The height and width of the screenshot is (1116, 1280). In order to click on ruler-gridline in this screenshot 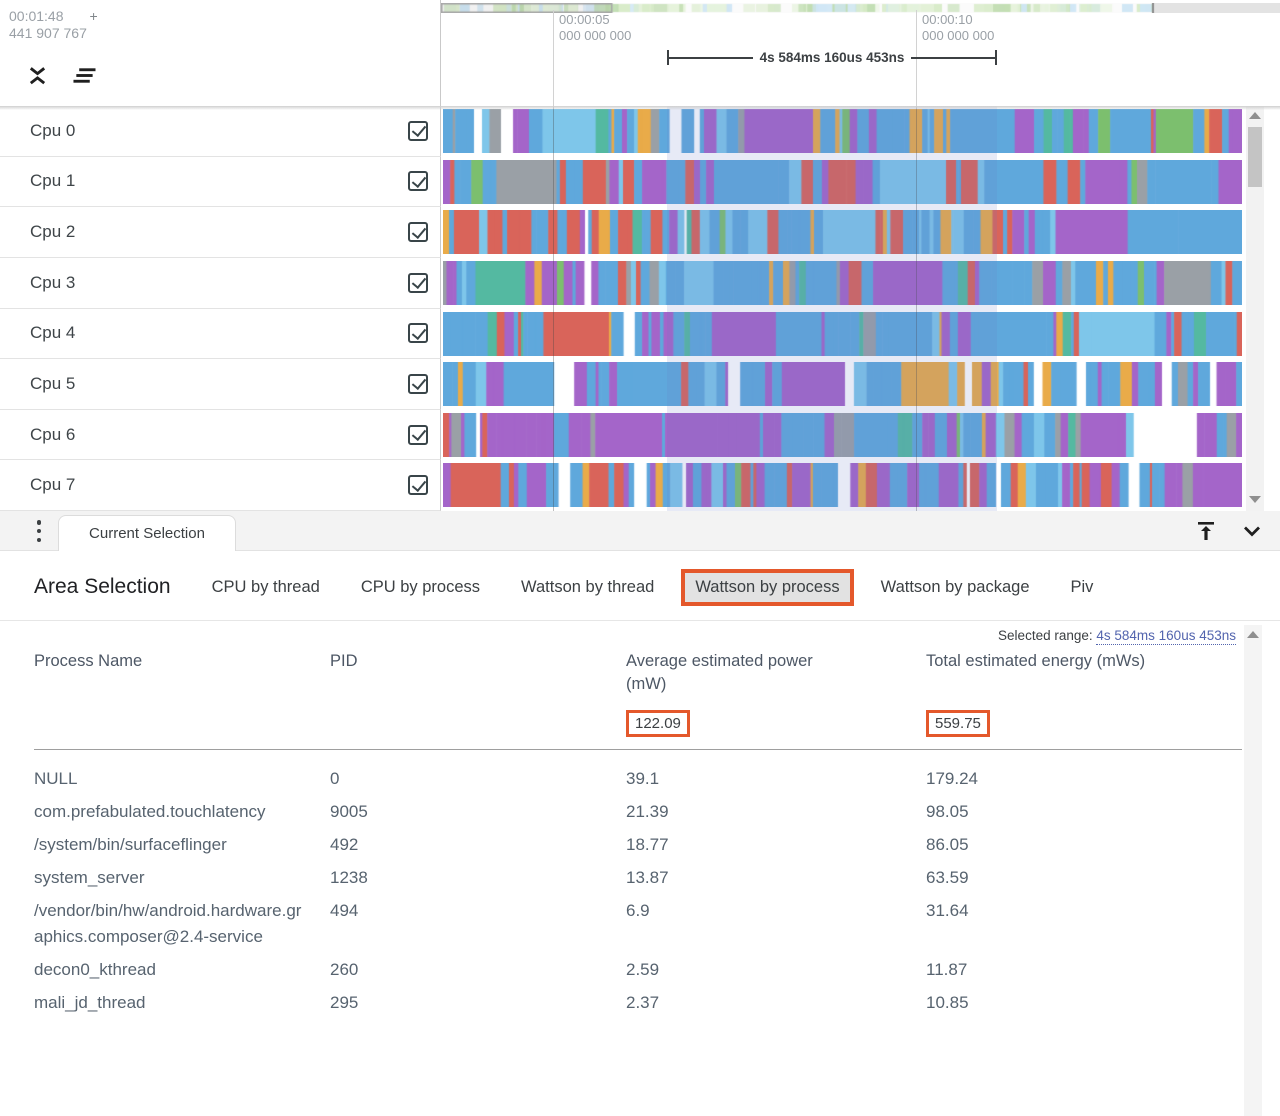, I will do `click(553, 58)`.